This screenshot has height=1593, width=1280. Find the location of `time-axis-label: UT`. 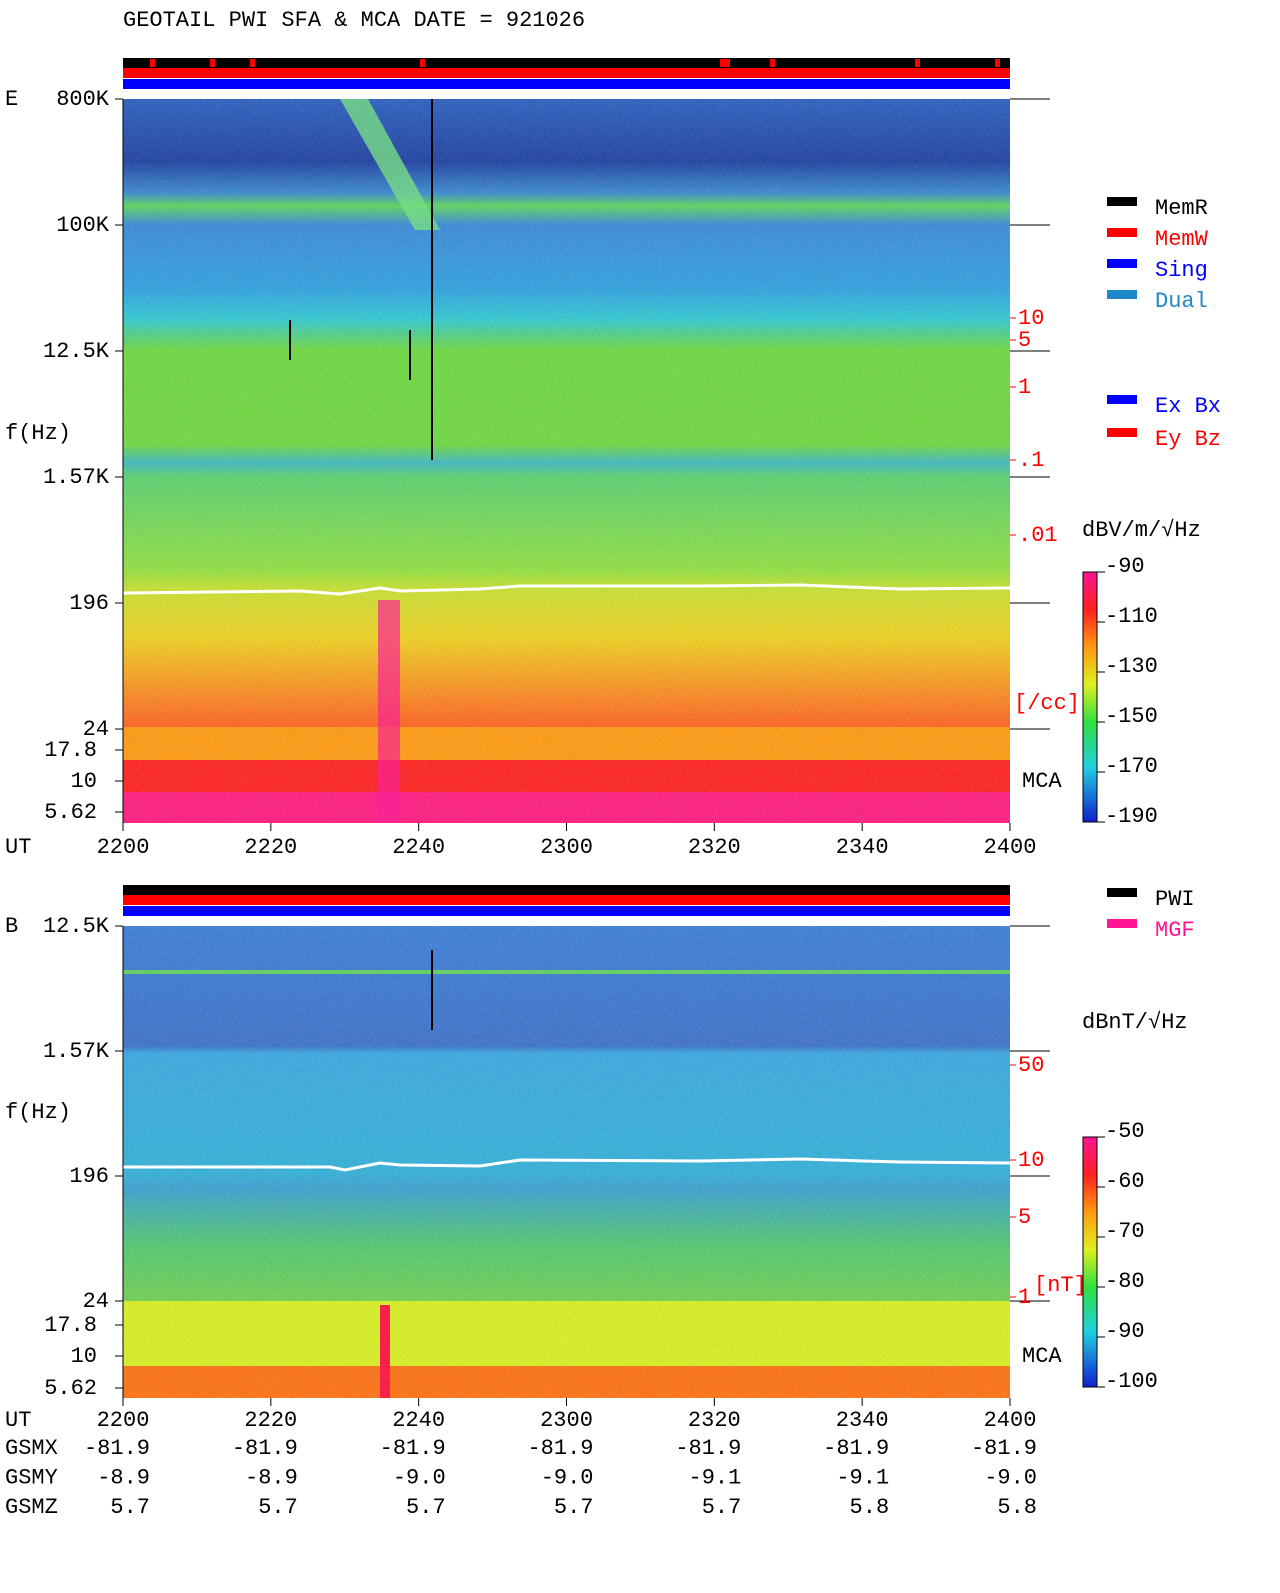

time-axis-label: UT is located at coordinates (18, 1420).